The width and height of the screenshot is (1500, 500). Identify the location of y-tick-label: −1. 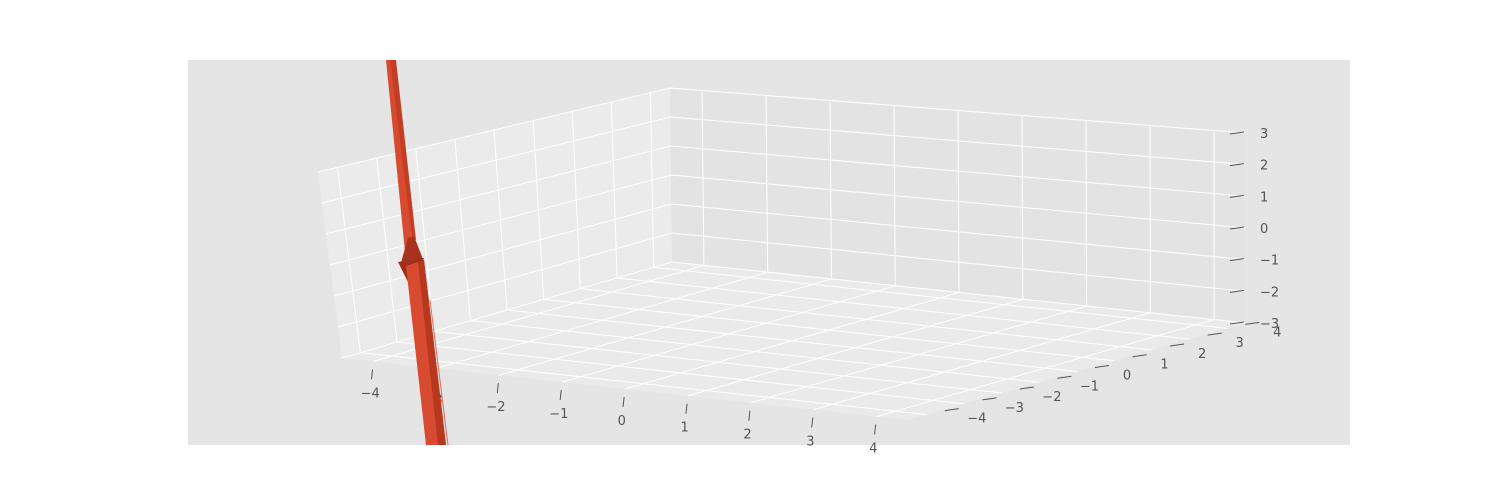
(1089, 386).